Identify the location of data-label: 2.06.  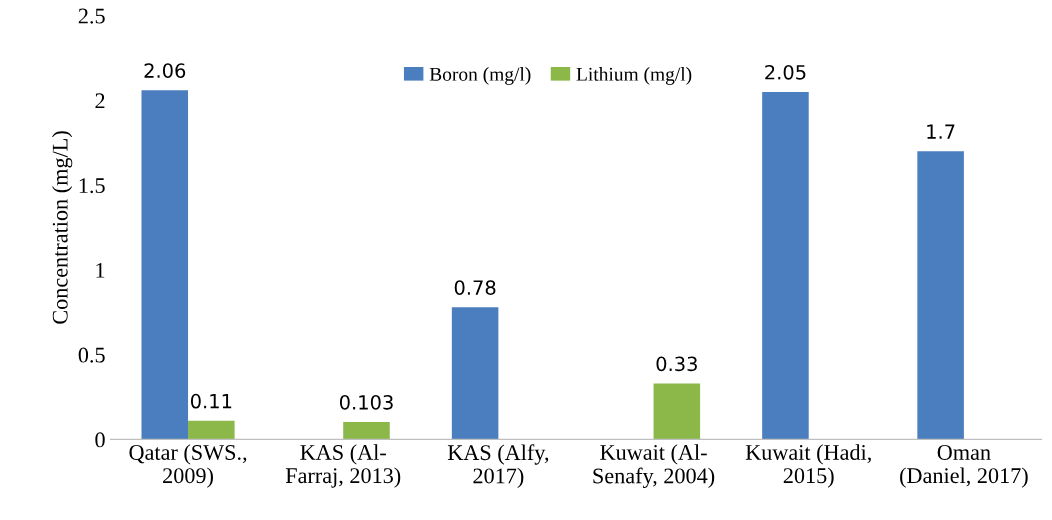
(165, 70).